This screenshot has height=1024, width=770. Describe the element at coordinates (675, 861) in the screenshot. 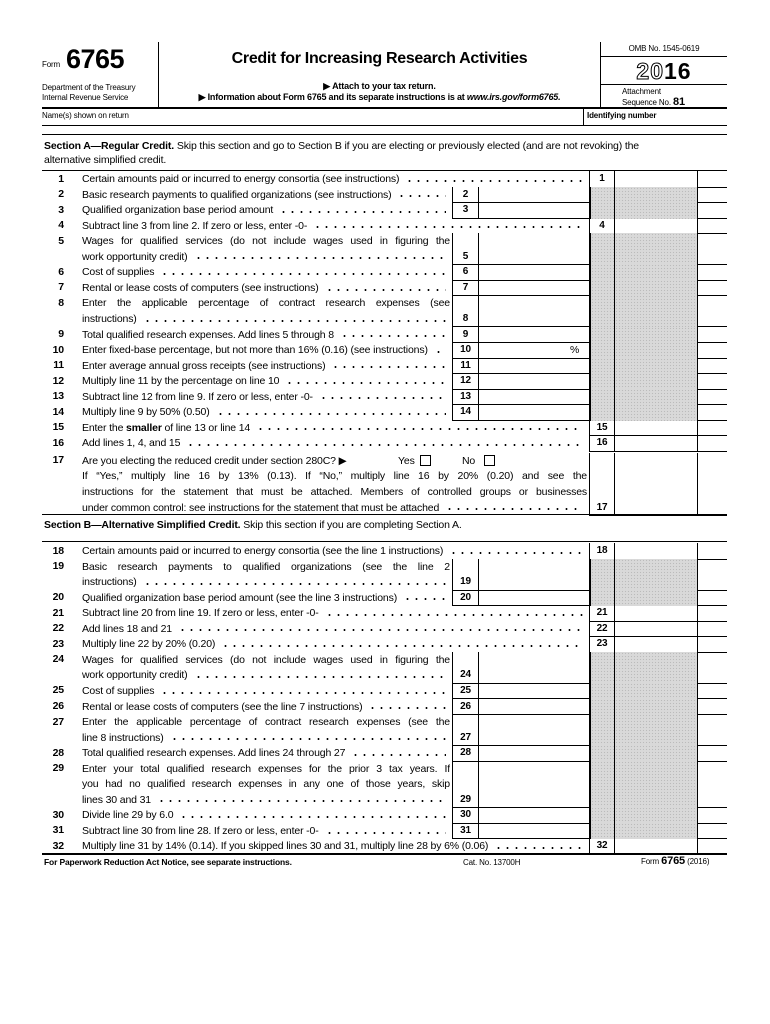

I see `footer-form: Form 6765 (2016)` at that location.